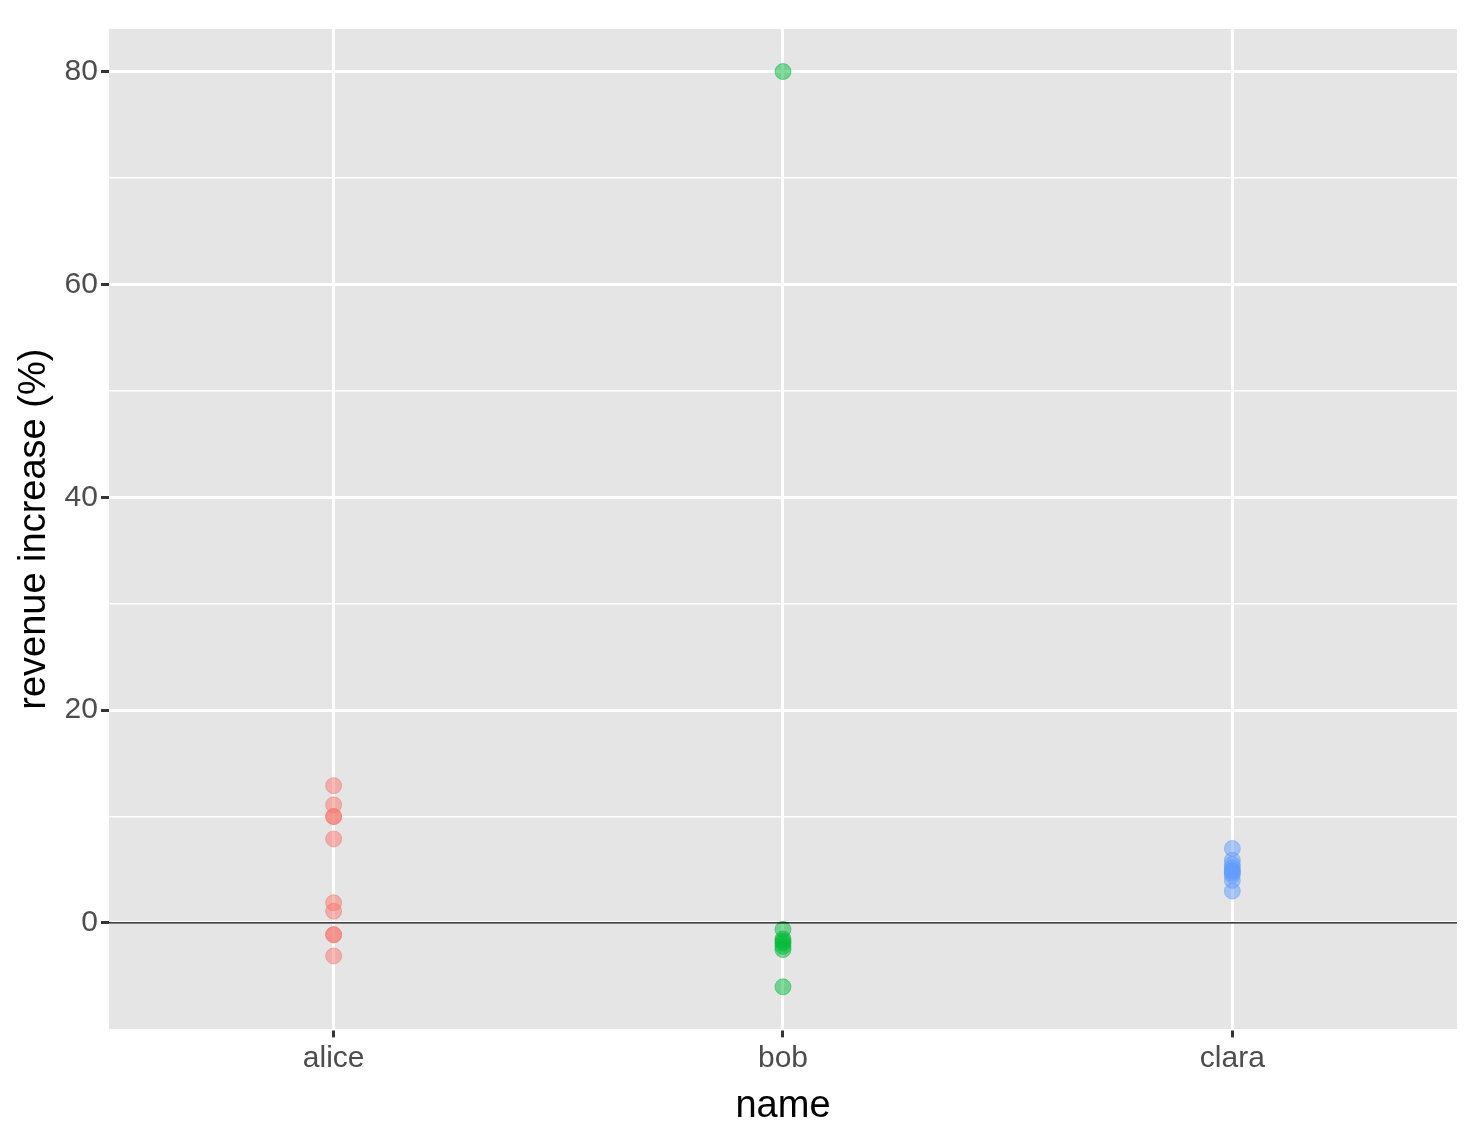 Image resolution: width=1481 pixels, height=1146 pixels. I want to click on y-tick-label: 20, so click(81, 708).